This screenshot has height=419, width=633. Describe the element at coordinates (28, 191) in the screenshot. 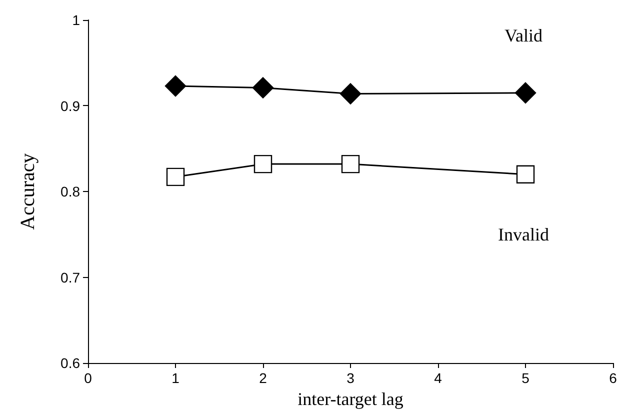

I see `y-axis-title: Accuracy` at that location.